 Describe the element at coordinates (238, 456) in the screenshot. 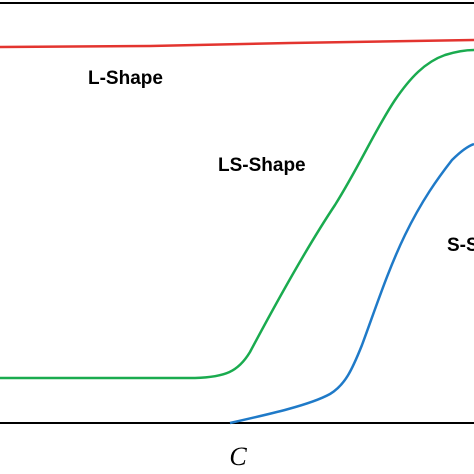

I see `x-axis-label: C` at that location.